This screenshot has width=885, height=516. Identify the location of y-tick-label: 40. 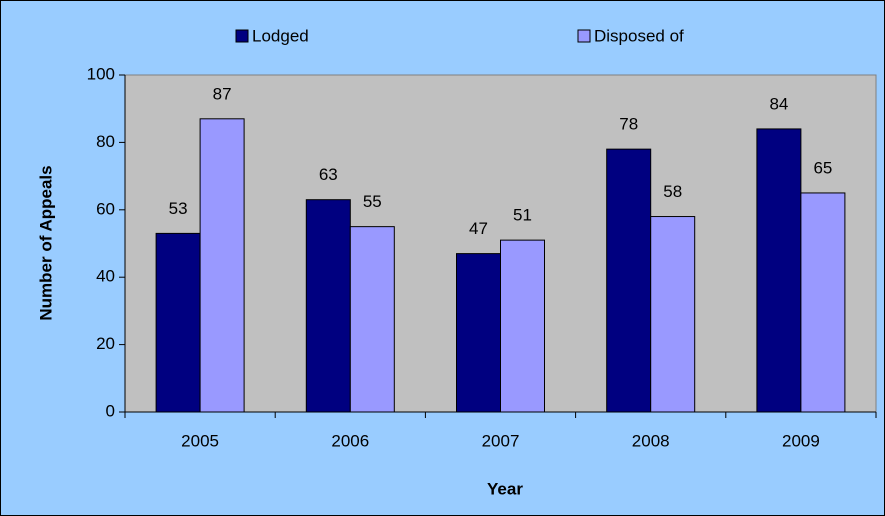
(105, 276).